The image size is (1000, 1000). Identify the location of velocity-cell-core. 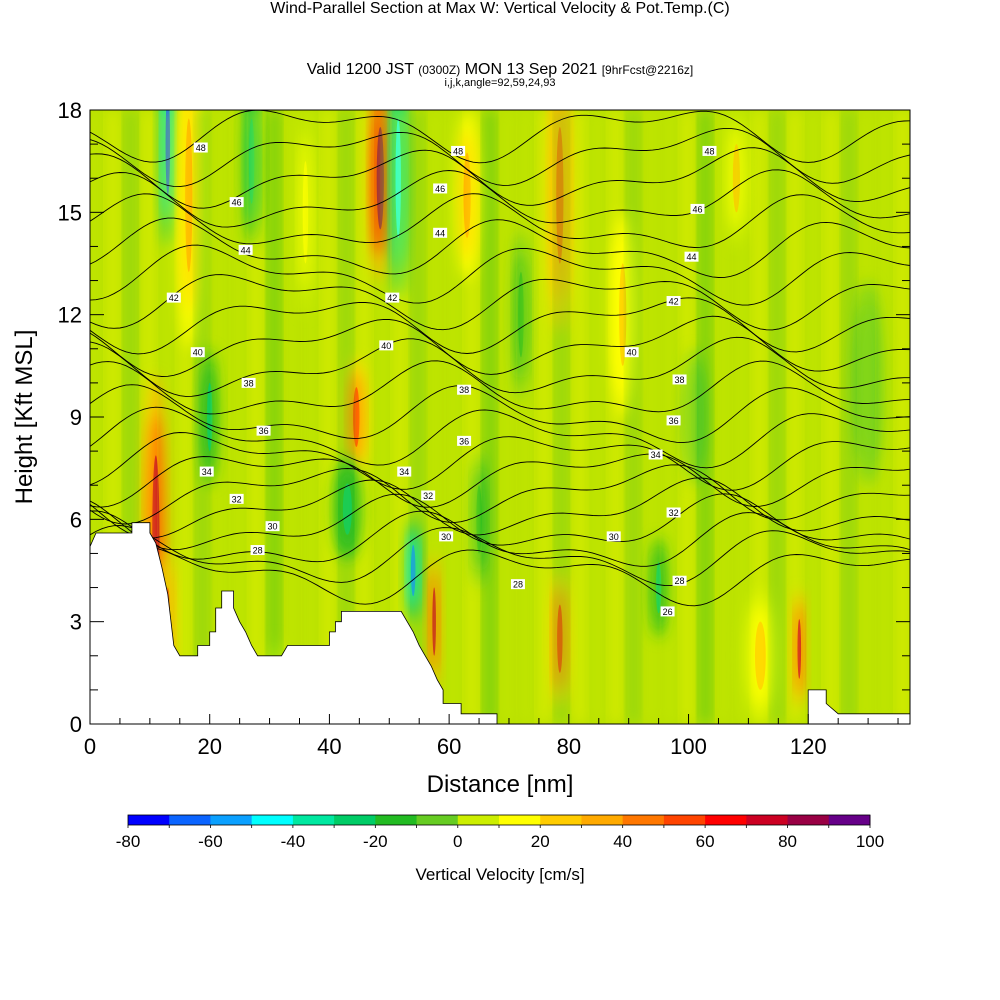
(694, 417).